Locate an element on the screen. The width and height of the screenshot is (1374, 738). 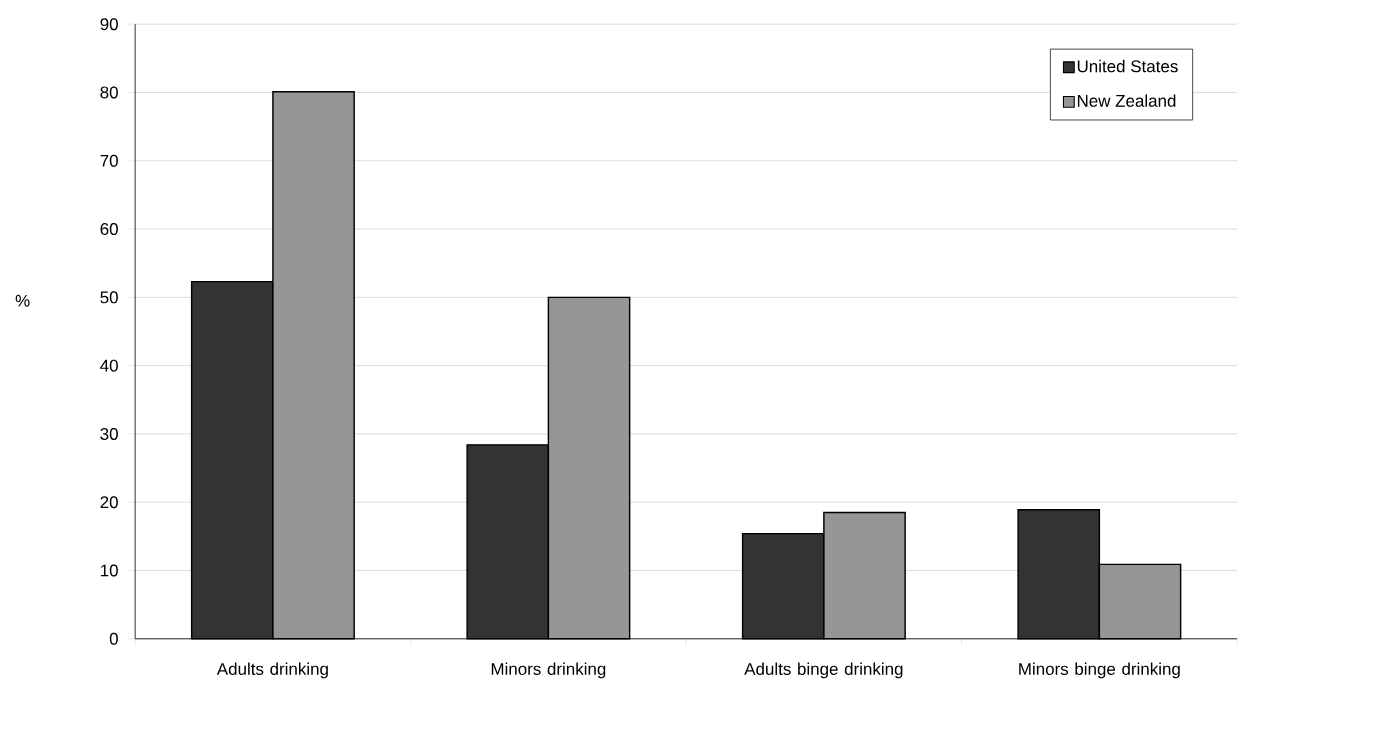
x-tick-label: Adults drinking is located at coordinates (272, 670).